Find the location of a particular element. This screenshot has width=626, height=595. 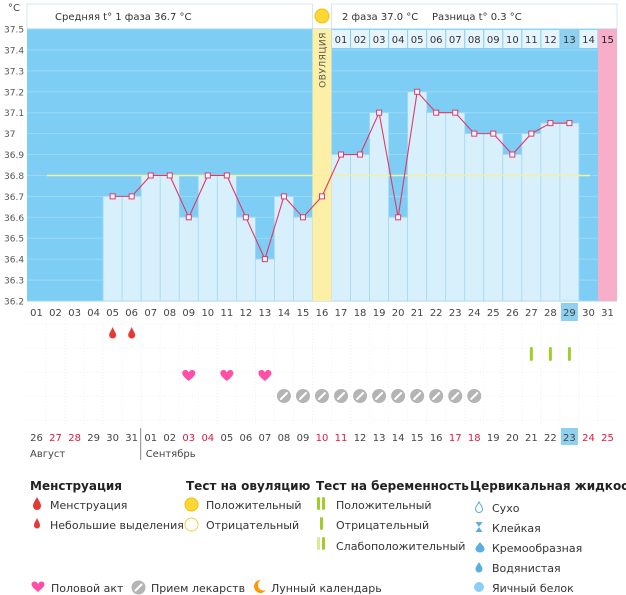

ovulation-column is located at coordinates (322, 165).